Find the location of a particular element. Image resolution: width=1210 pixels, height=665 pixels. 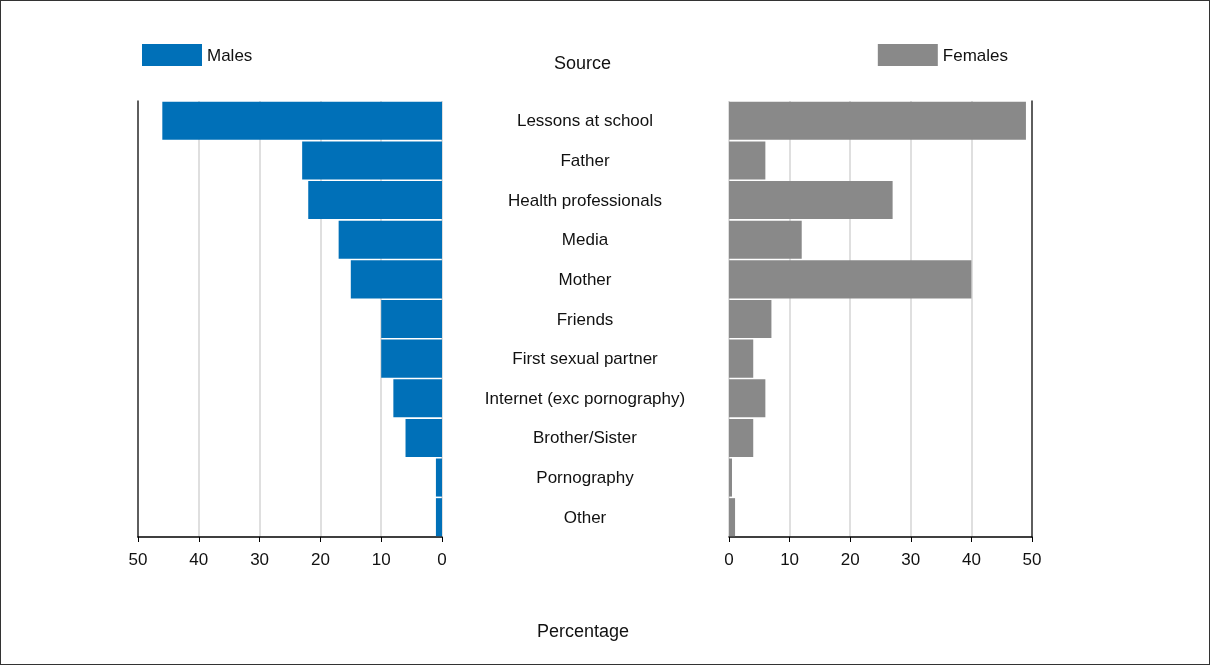

legend-label: Females is located at coordinates (975, 55).